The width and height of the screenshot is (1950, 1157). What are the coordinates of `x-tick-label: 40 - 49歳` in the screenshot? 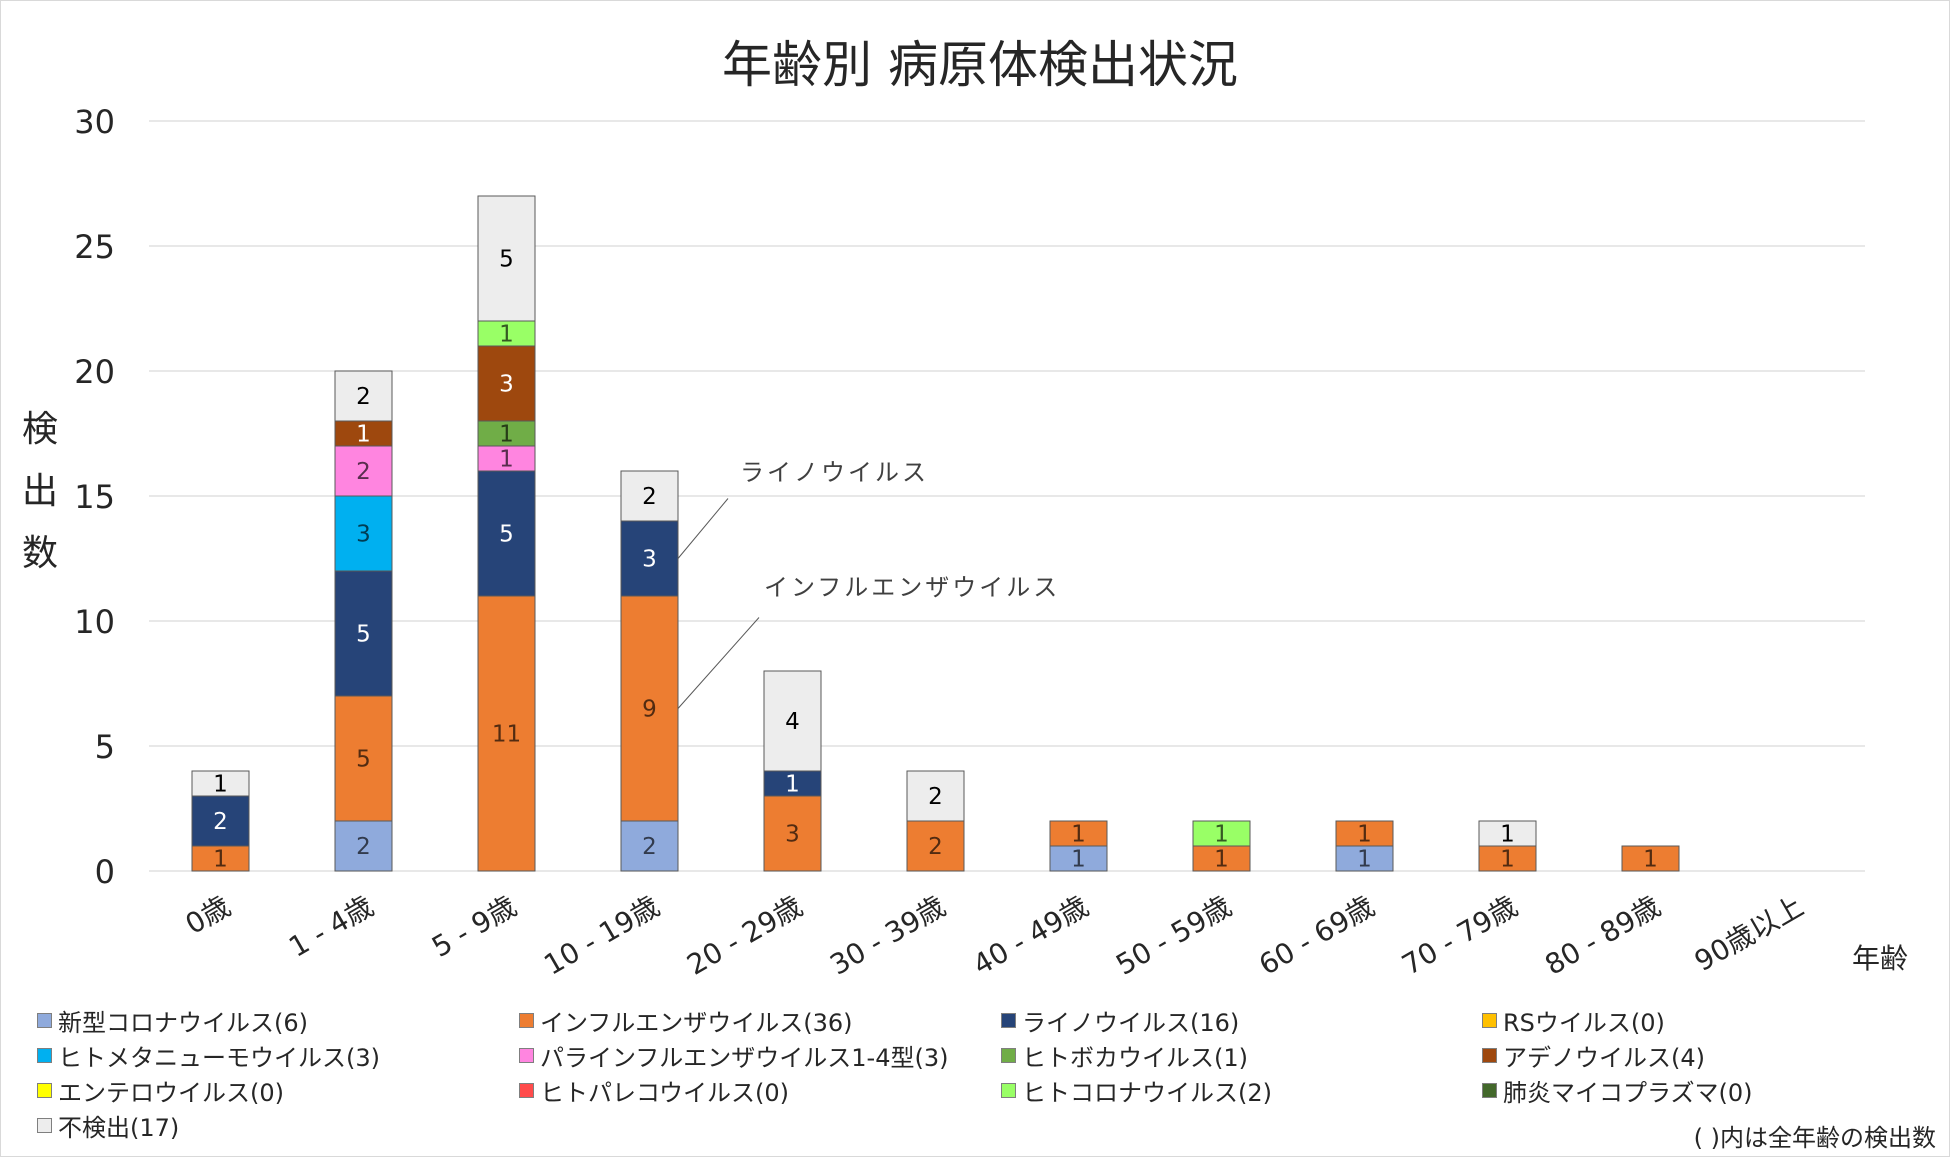 It's located at (1030, 935).